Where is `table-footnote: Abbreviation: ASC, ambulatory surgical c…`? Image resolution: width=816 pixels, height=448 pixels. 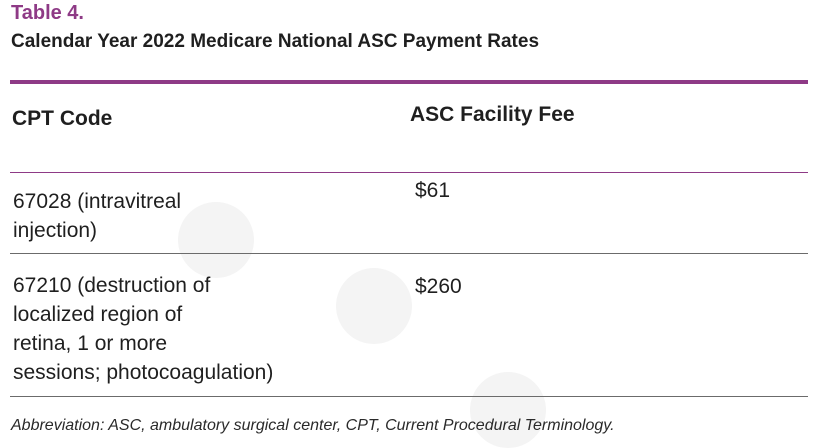 table-footnote: Abbreviation: ASC, ambulatory surgical c… is located at coordinates (313, 425).